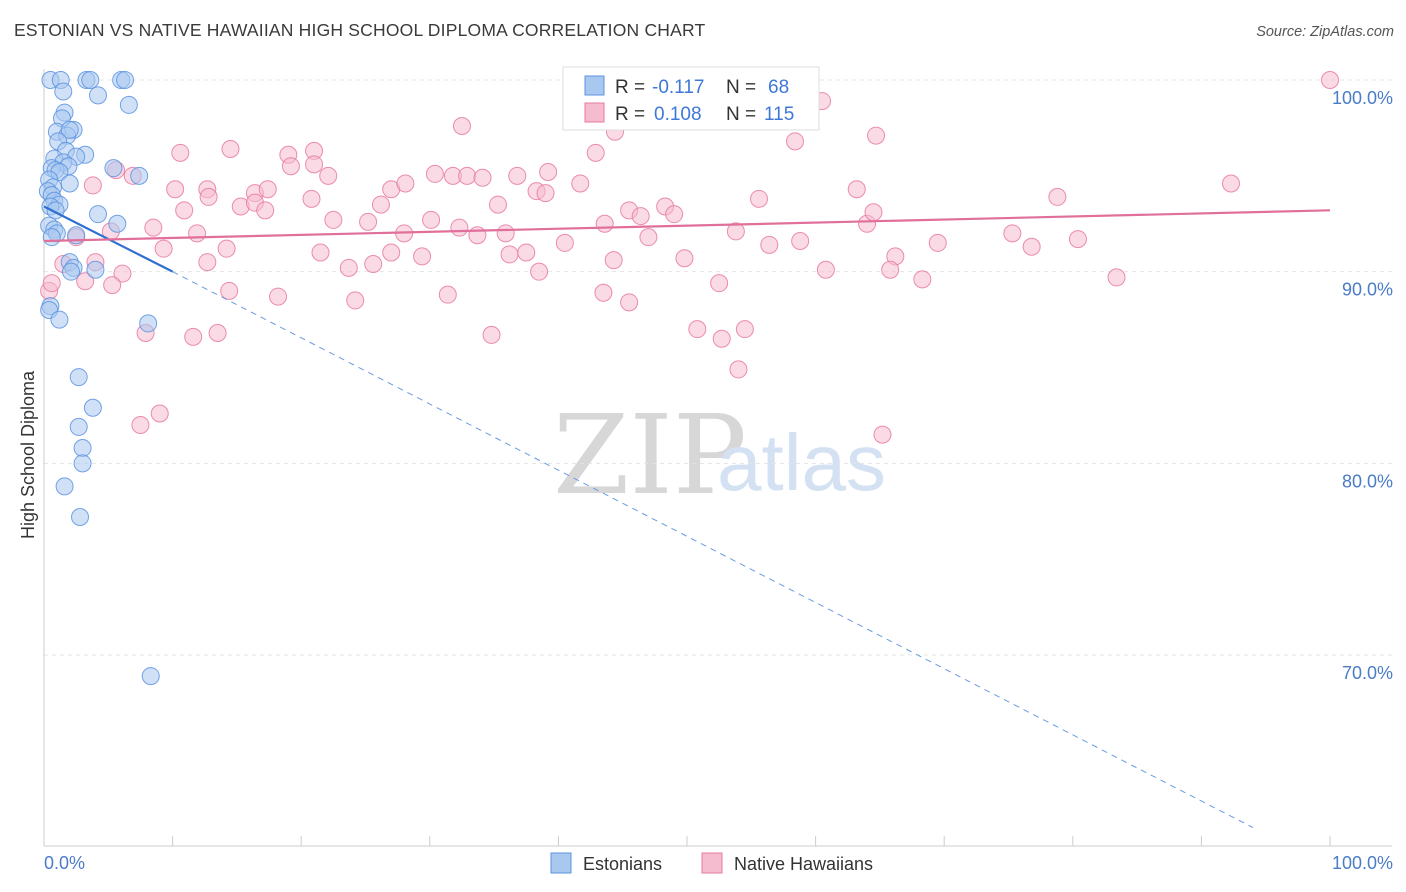 The image size is (1406, 892). Describe the element at coordinates (1362, 385) in the screenshot. I see `y-tick-labels: 100.0% 90.0% 80.0% 70.0%` at that location.